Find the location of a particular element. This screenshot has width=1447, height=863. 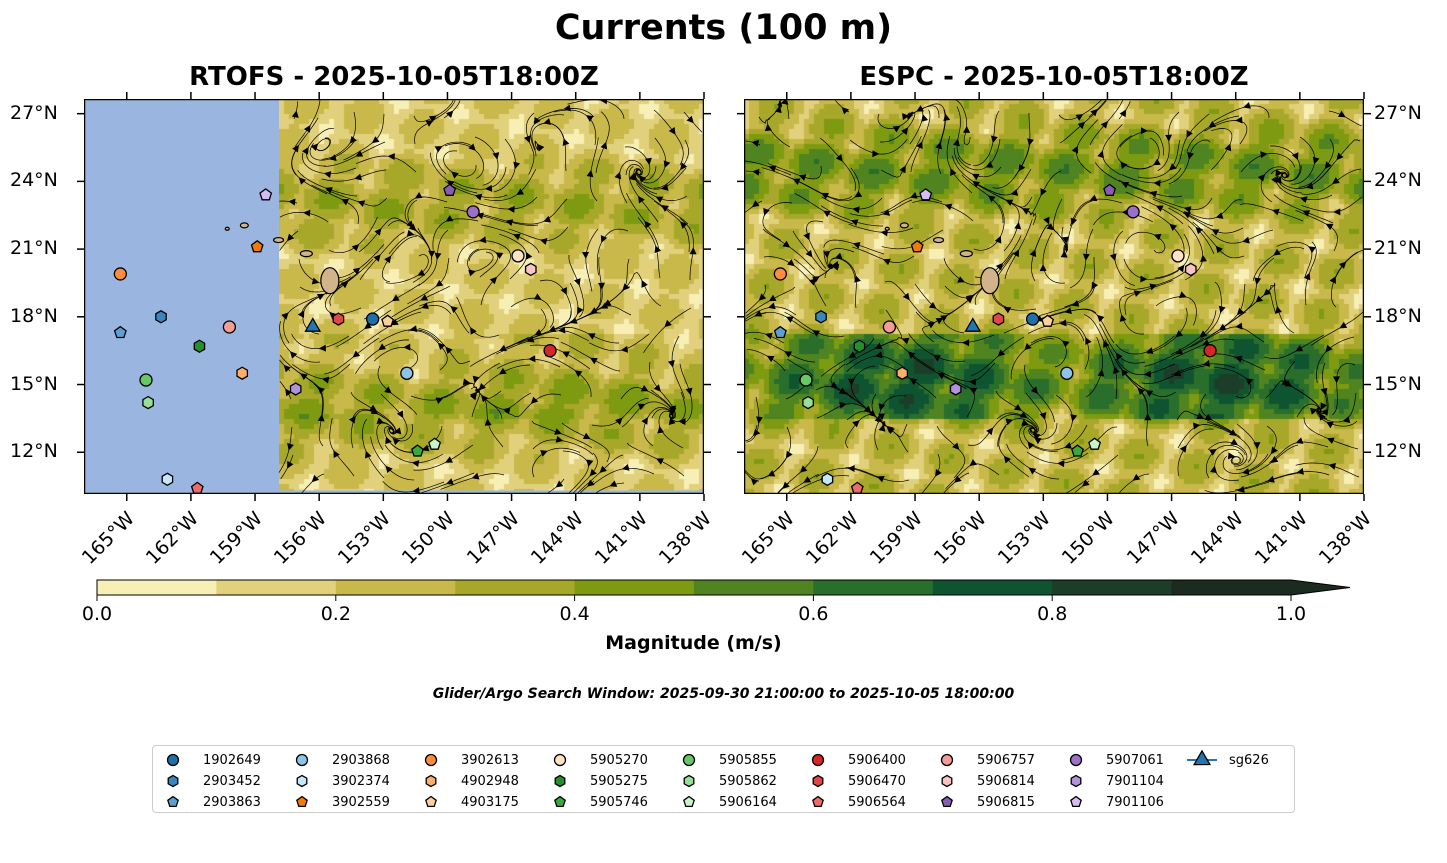

legend-item-5905275: 5905275 is located at coordinates (598, 781).